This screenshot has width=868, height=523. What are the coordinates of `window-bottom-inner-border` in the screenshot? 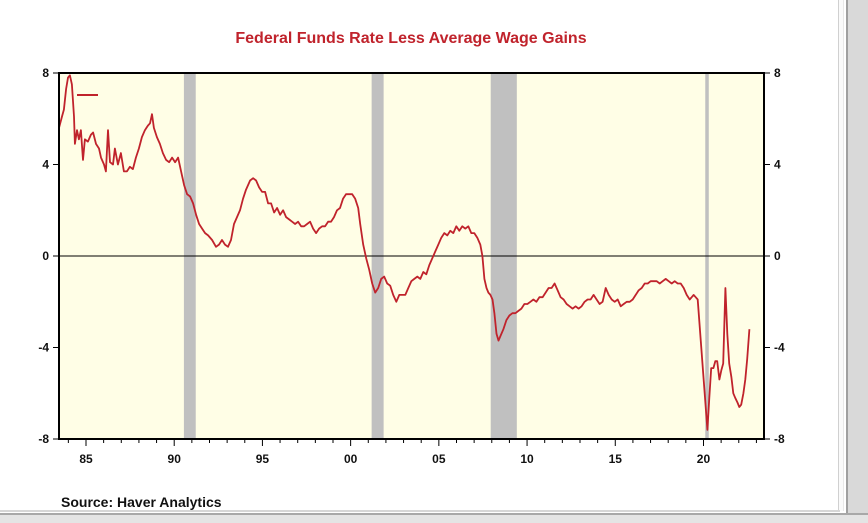 It's located at (420, 511).